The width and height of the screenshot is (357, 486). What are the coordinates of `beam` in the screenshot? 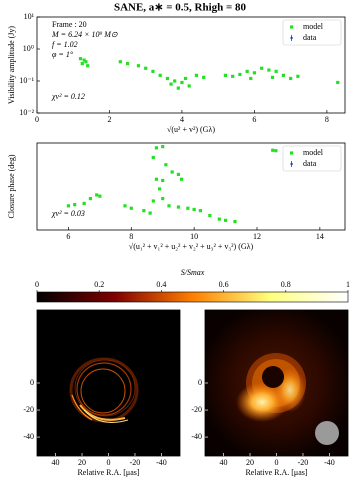 It's located at (327, 433).